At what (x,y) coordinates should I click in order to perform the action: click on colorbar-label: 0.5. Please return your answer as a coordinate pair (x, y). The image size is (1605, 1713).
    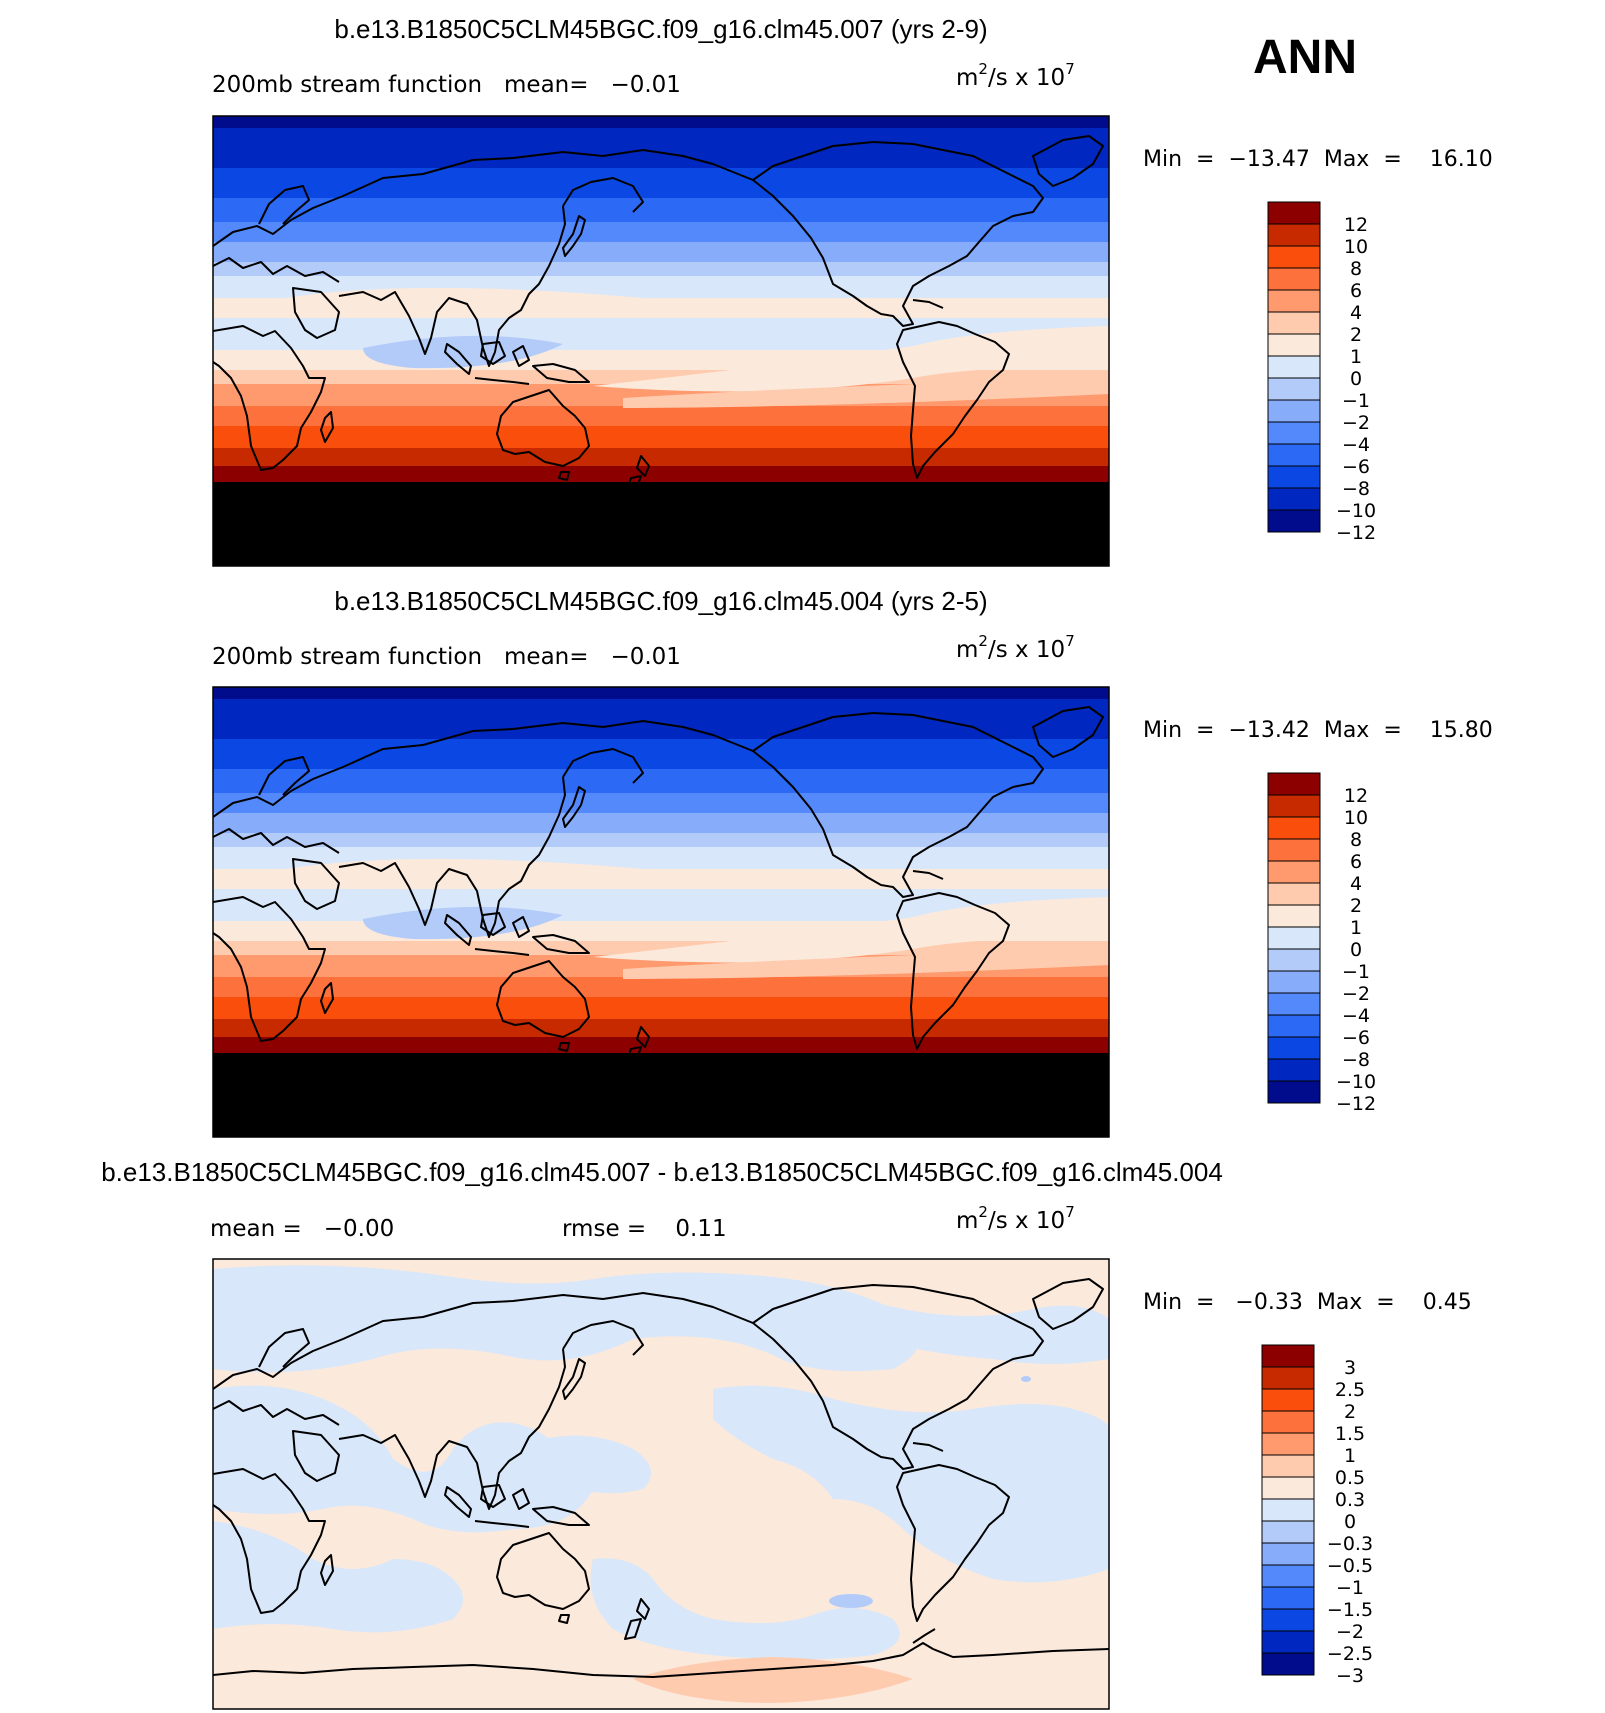
    Looking at the image, I should click on (1350, 1478).